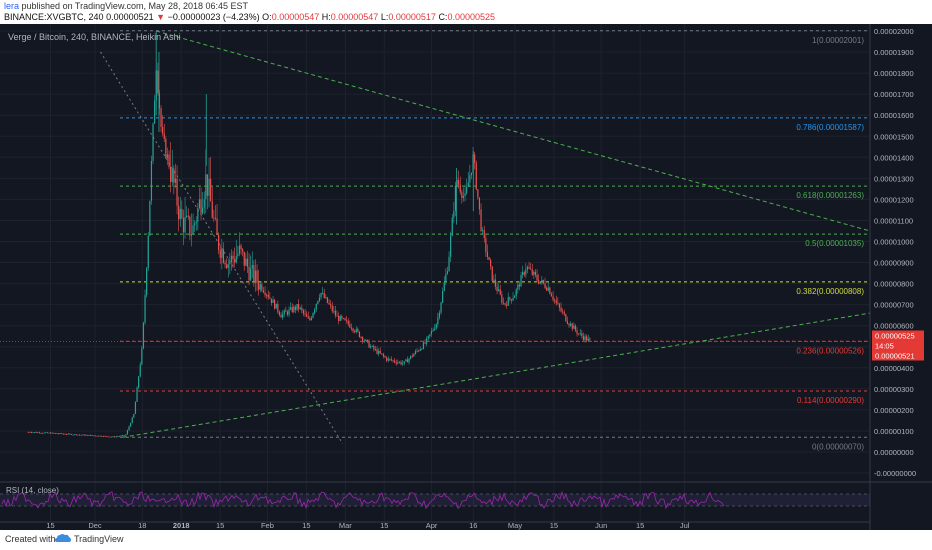  I want to click on created-with-text: Created with, so click(30, 539).